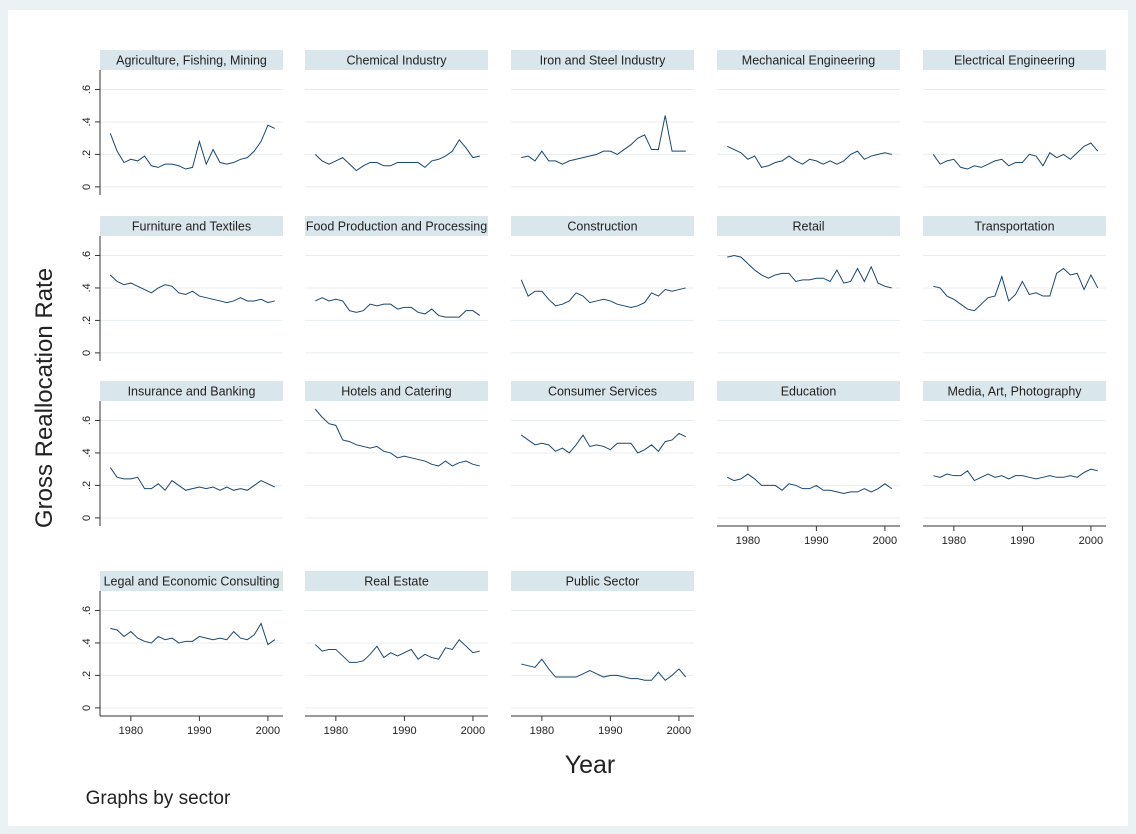 The width and height of the screenshot is (1136, 834). I want to click on panel-title: Education, so click(809, 392).